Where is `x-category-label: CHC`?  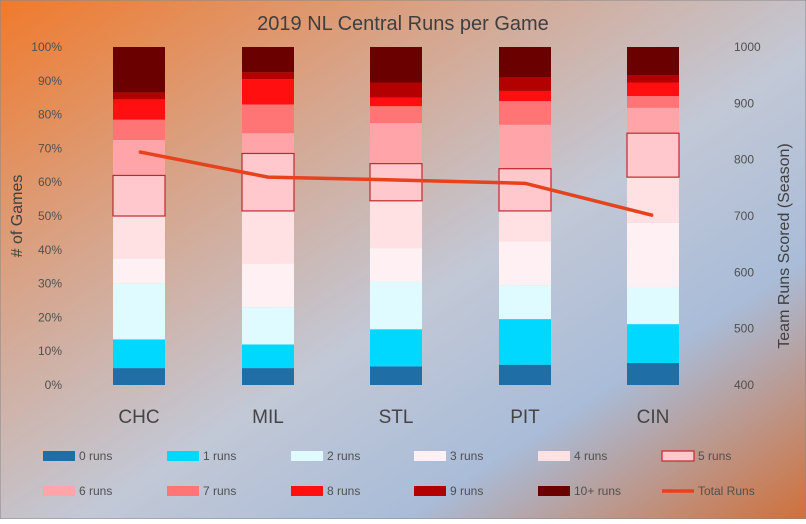
x-category-label: CHC is located at coordinates (138, 417).